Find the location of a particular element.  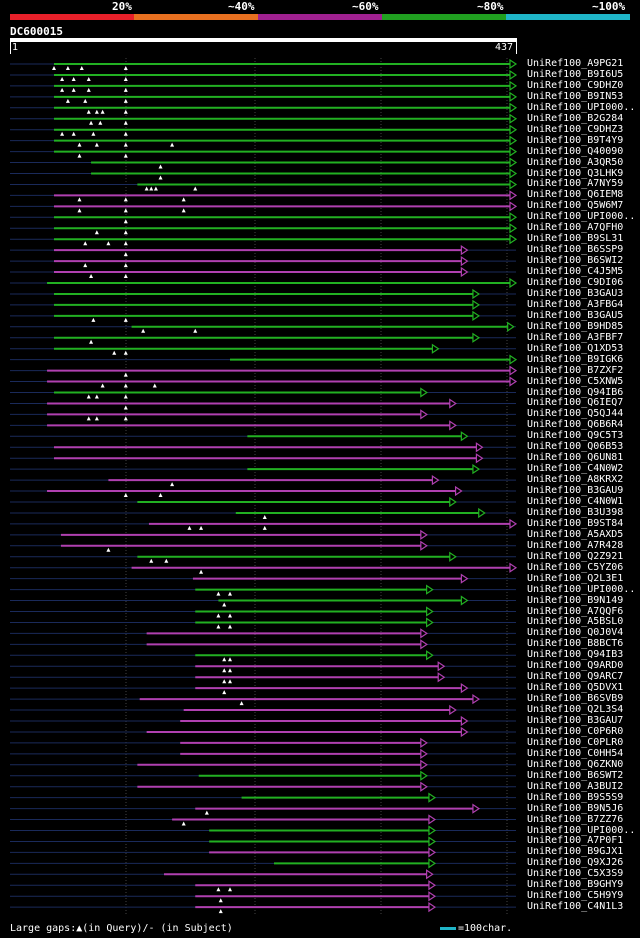

hit-label: UniRef100_B9GJX1 is located at coordinates (575, 852).